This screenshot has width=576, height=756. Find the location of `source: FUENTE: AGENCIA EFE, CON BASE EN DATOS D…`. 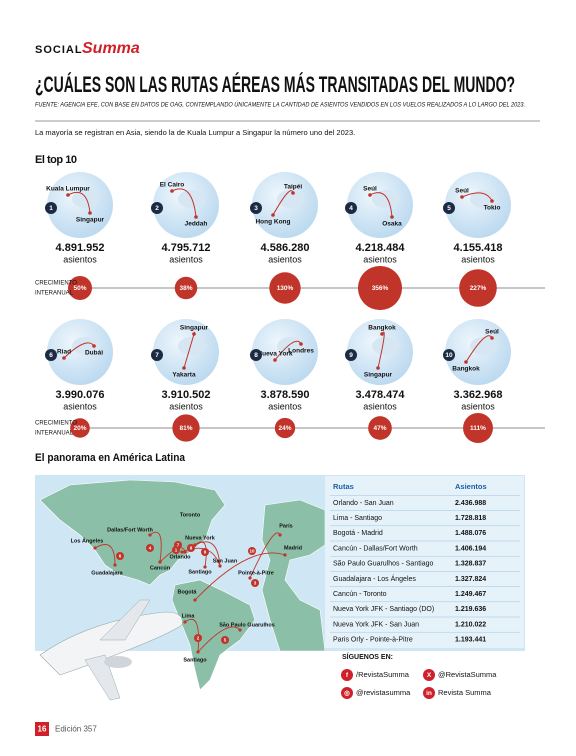

source: FUENTE: AGENCIA EFE, CON BASE EN DATOS D… is located at coordinates (280, 104).